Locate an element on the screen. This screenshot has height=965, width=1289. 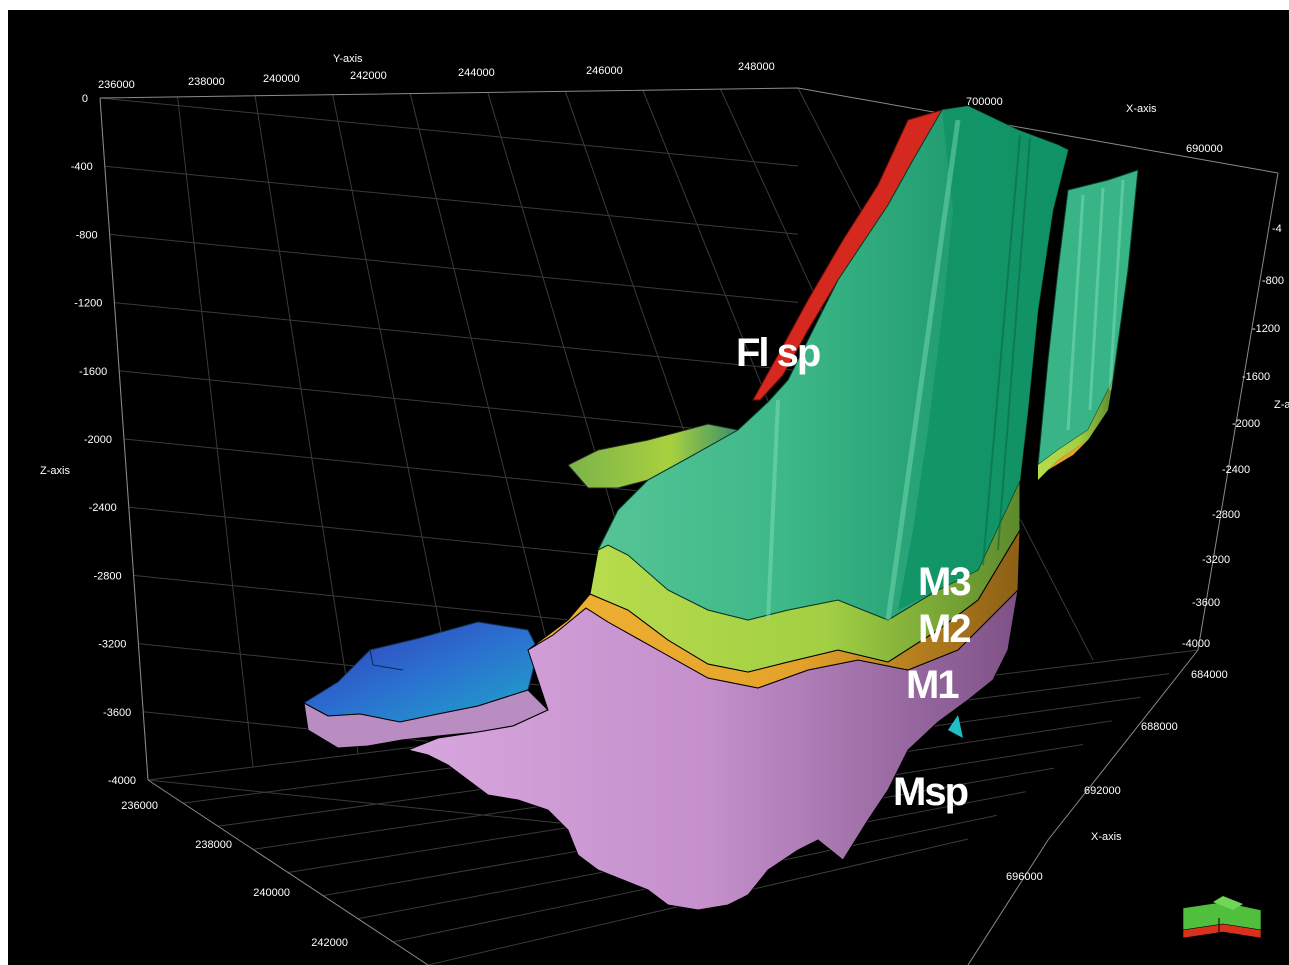
z-axis-title-right: Z-a is located at coordinates (1281, 405).